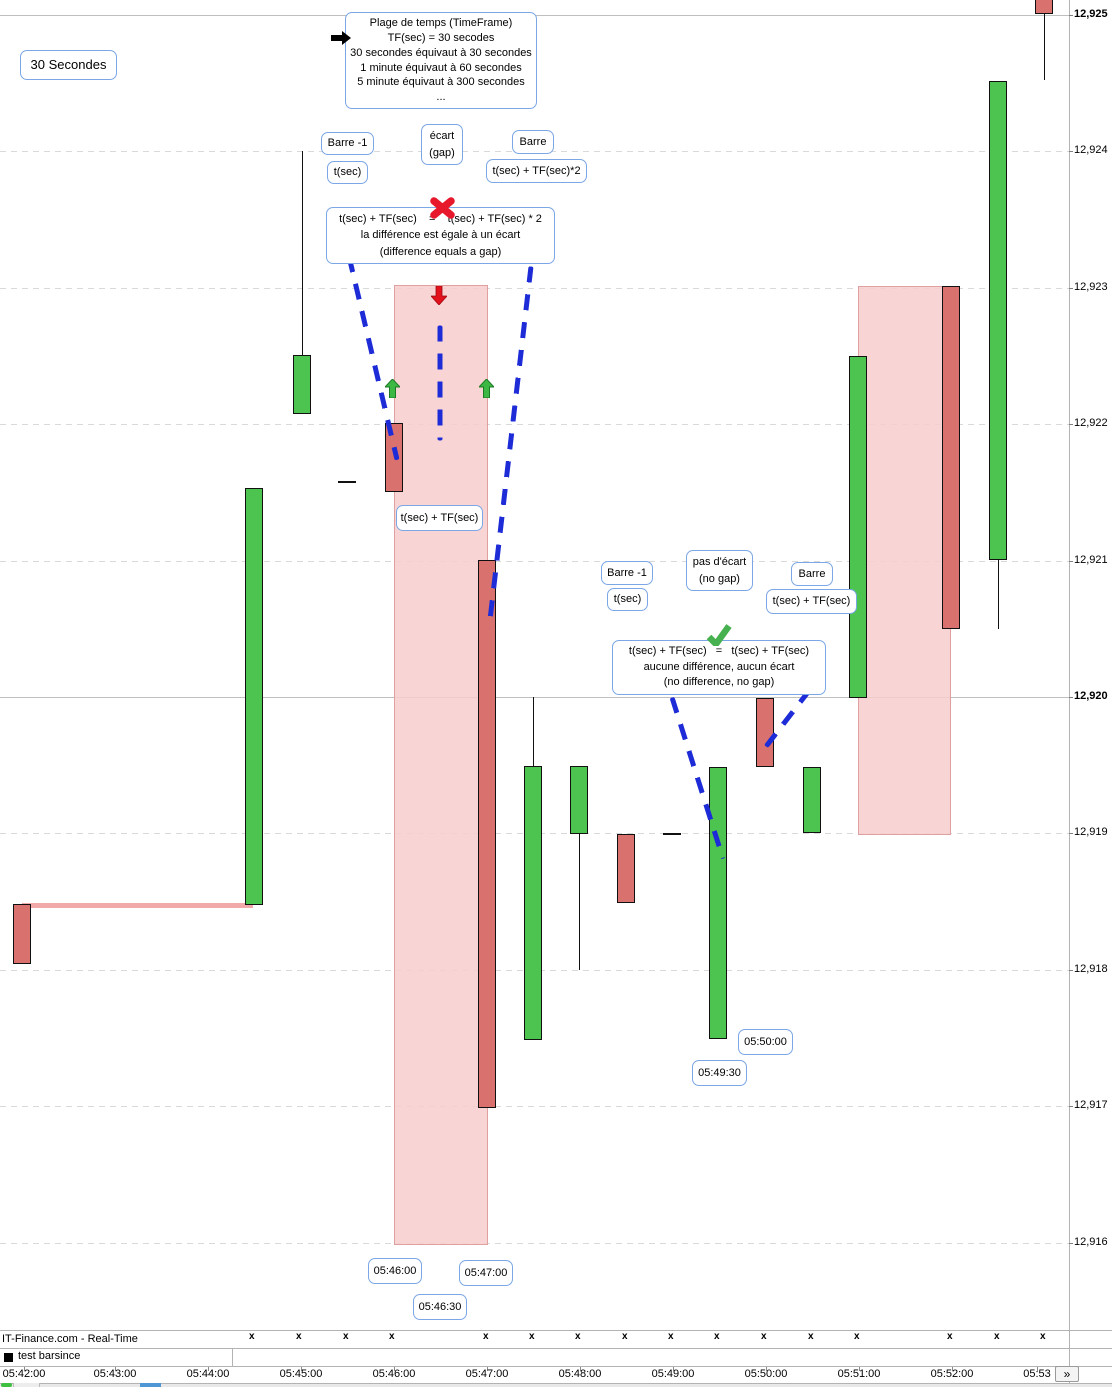  I want to click on time-axis-label: 05:48:00, so click(580, 1374).